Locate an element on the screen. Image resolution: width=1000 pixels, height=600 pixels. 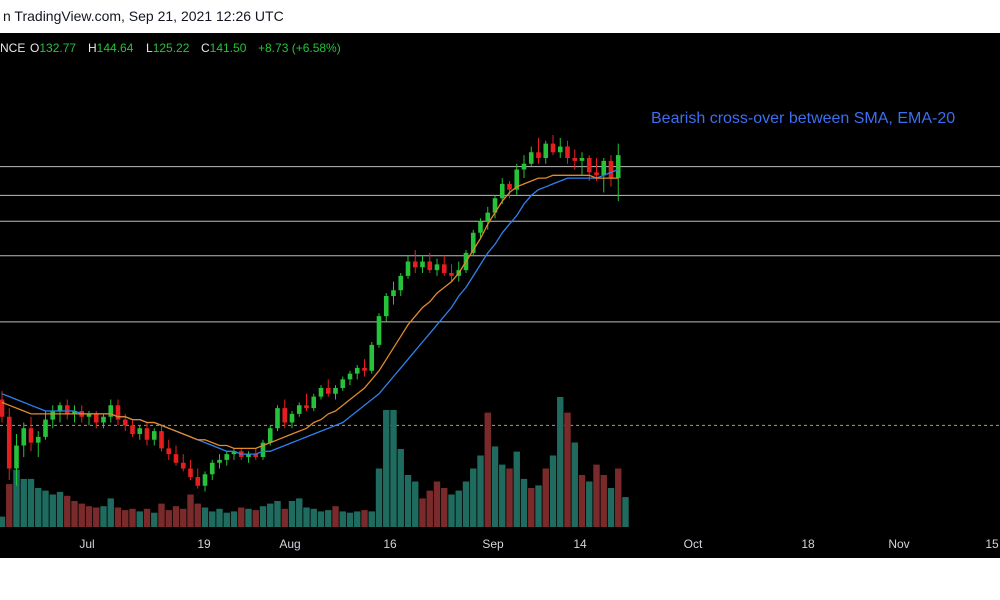
change-value: +8.73 (+6.58%) is located at coordinates (299, 48).